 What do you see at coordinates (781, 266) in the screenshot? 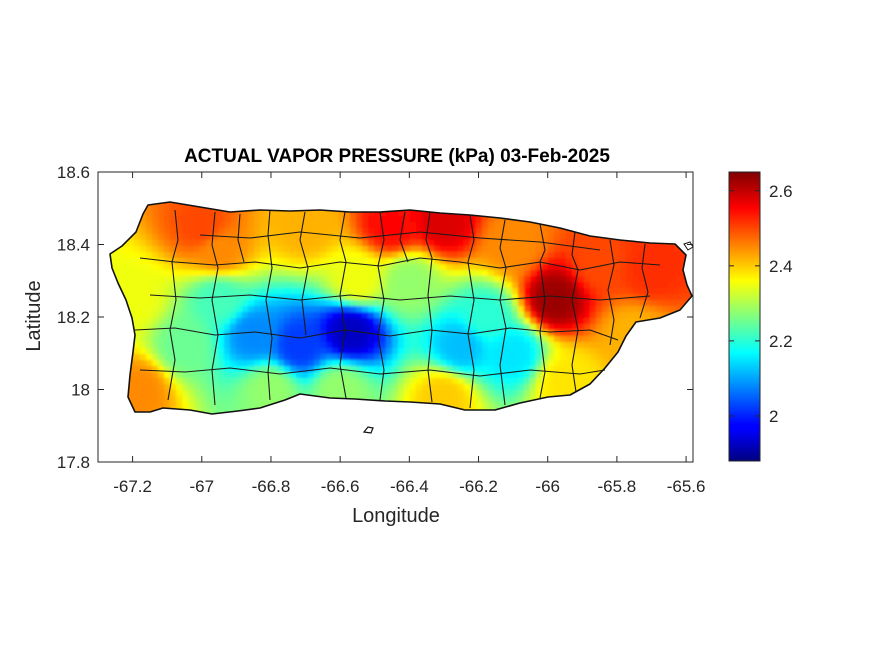
I see `colorbar-tick-label: 2.4` at bounding box center [781, 266].